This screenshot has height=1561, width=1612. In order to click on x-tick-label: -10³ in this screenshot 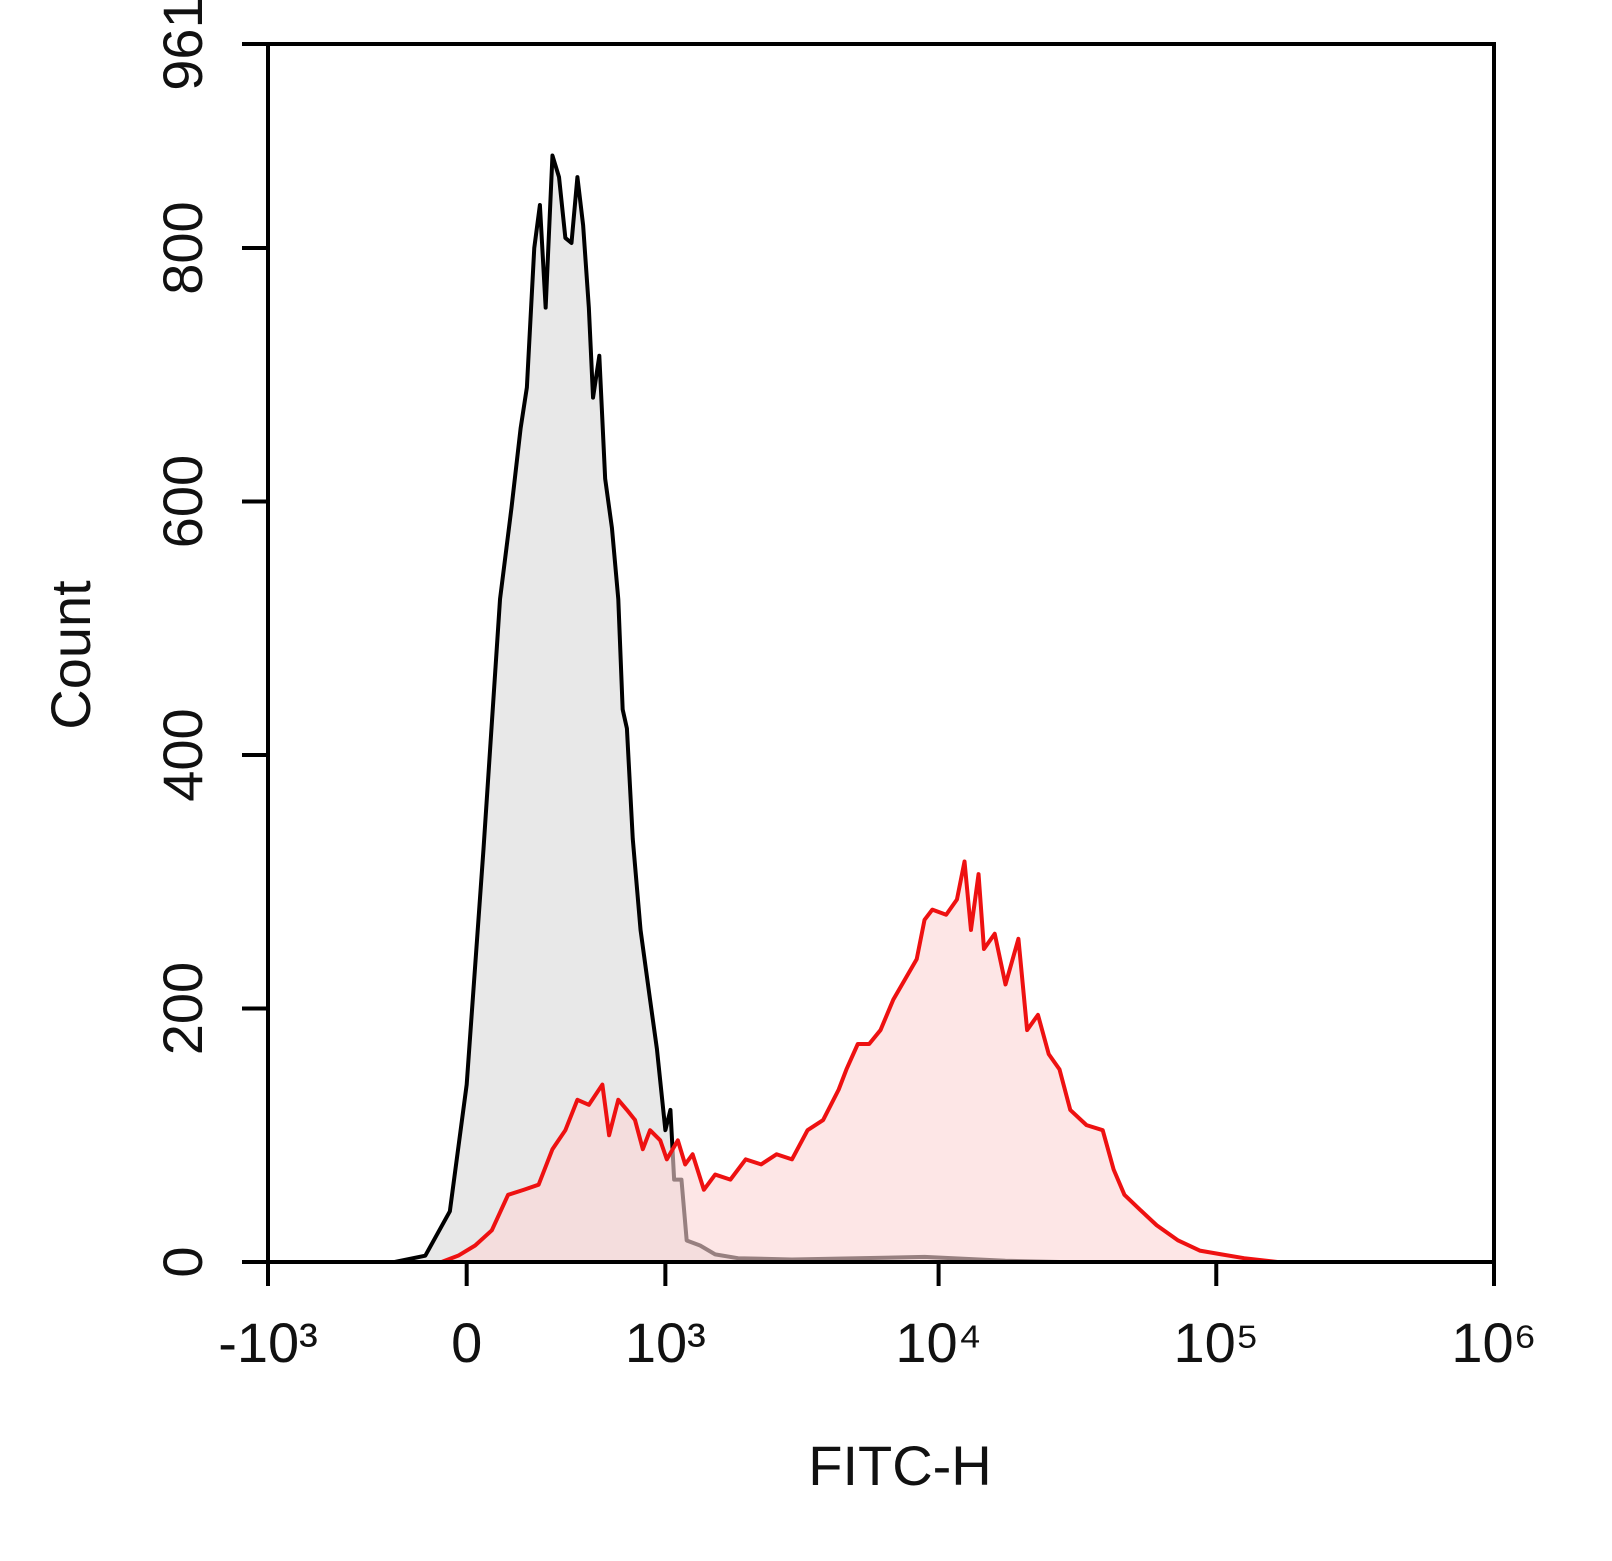, I will do `click(268, 1342)`.